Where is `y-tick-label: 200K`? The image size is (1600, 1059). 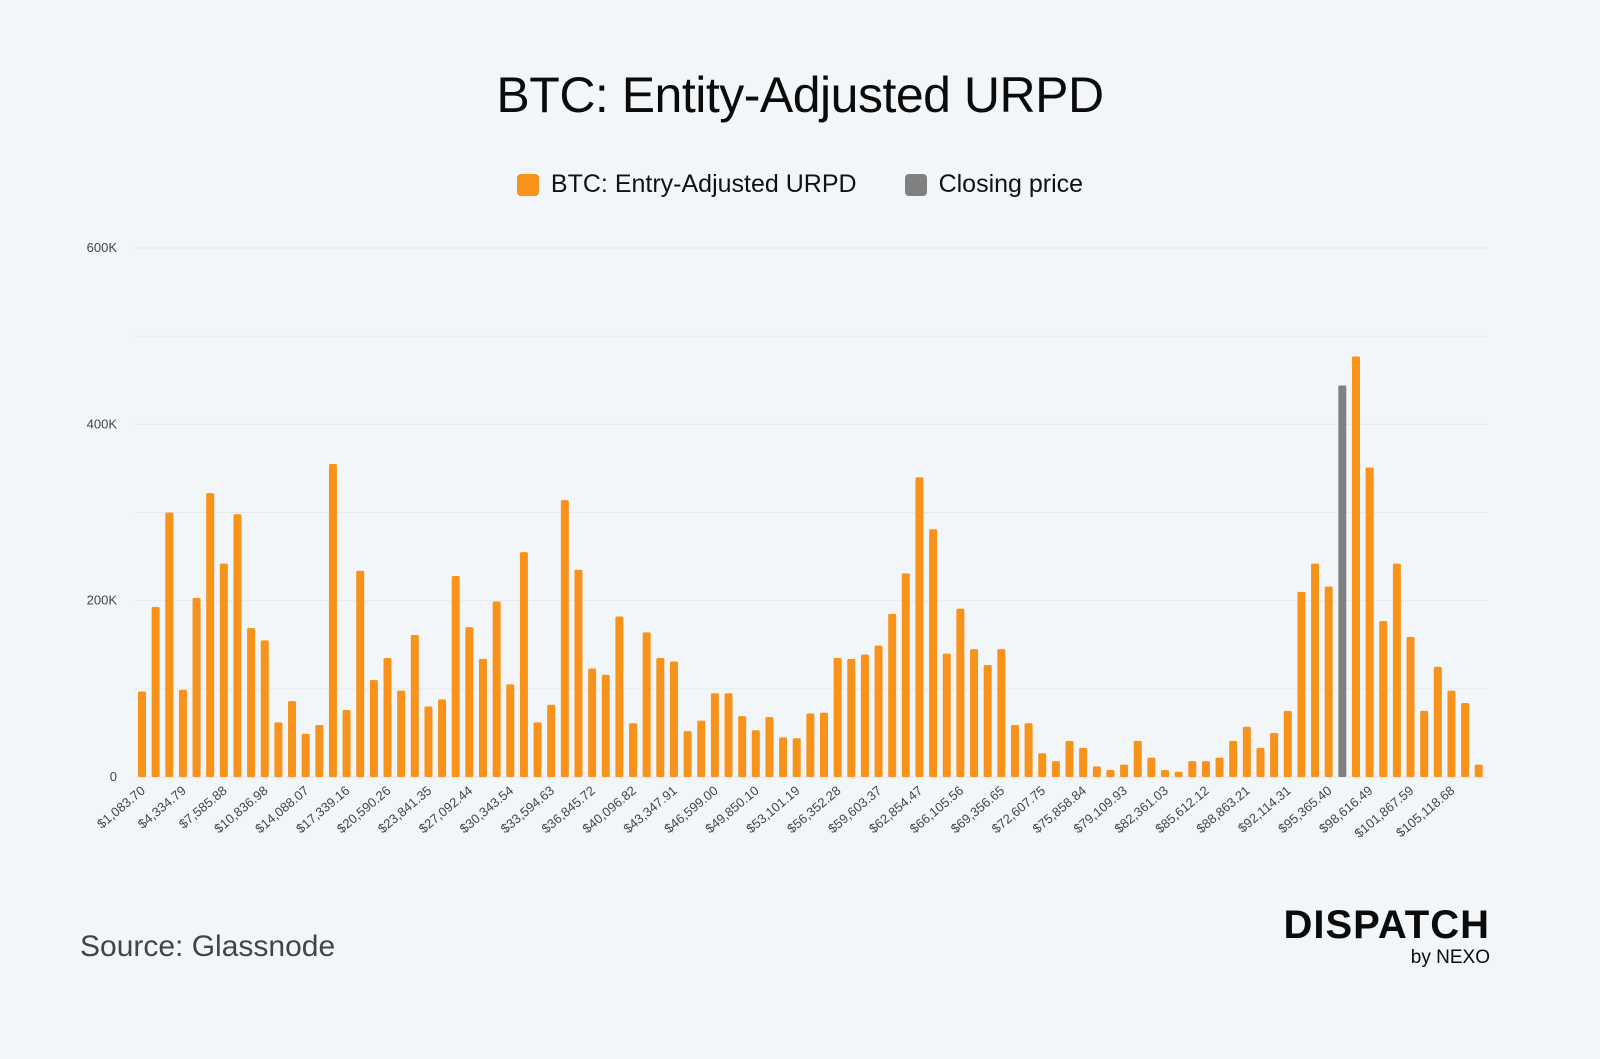
y-tick-label: 200K is located at coordinates (102, 600).